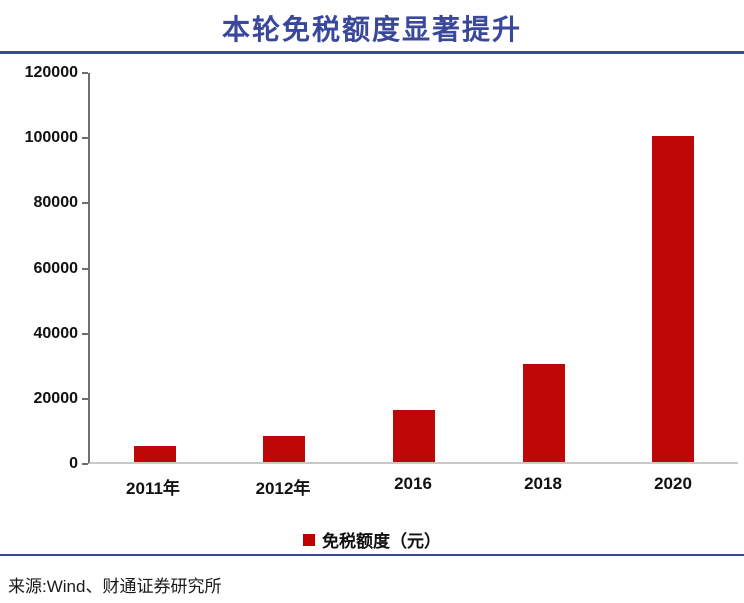 Image resolution: width=744 pixels, height=603 pixels. What do you see at coordinates (283, 488) in the screenshot?
I see `x-tick-label: 2012年` at bounding box center [283, 488].